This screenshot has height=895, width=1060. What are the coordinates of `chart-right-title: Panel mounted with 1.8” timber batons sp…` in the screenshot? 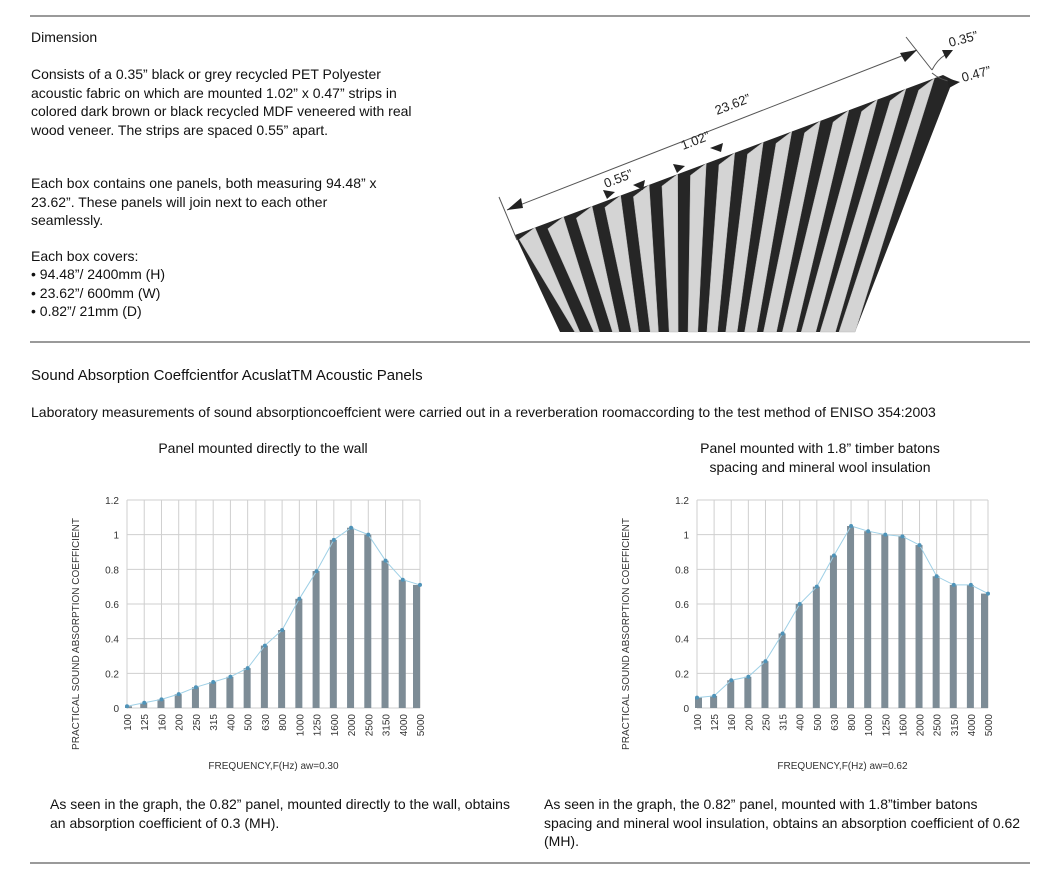 It's located at (820, 457).